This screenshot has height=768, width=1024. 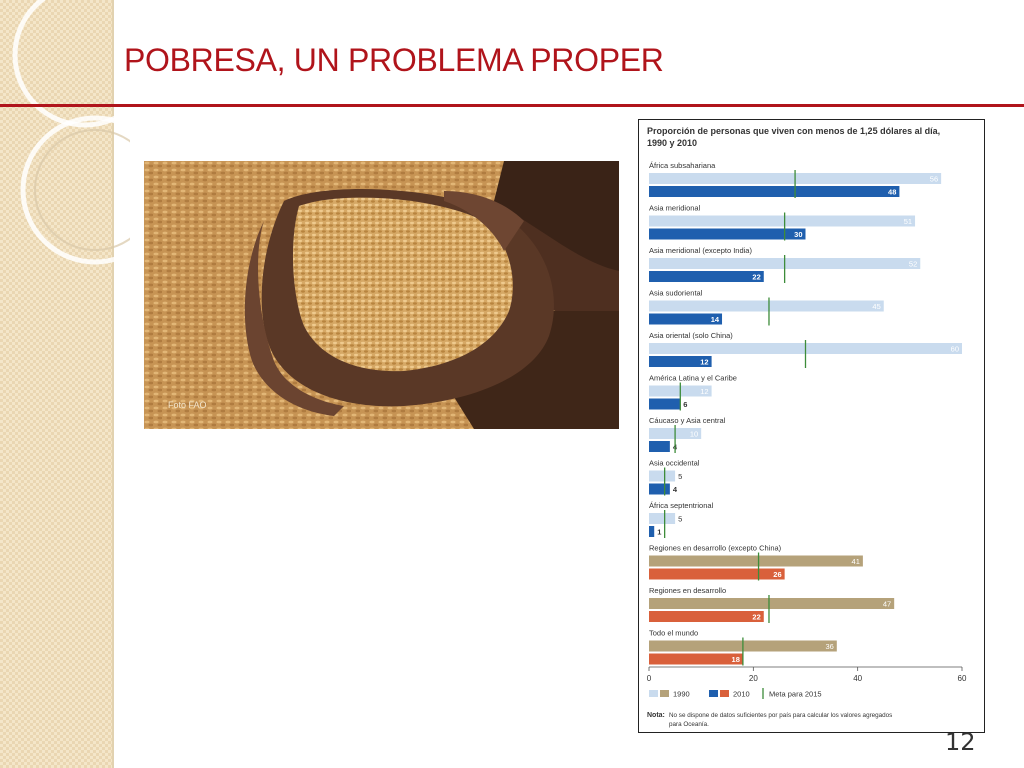 What do you see at coordinates (704, 391) in the screenshot?
I see `value-label-1990: 12` at bounding box center [704, 391].